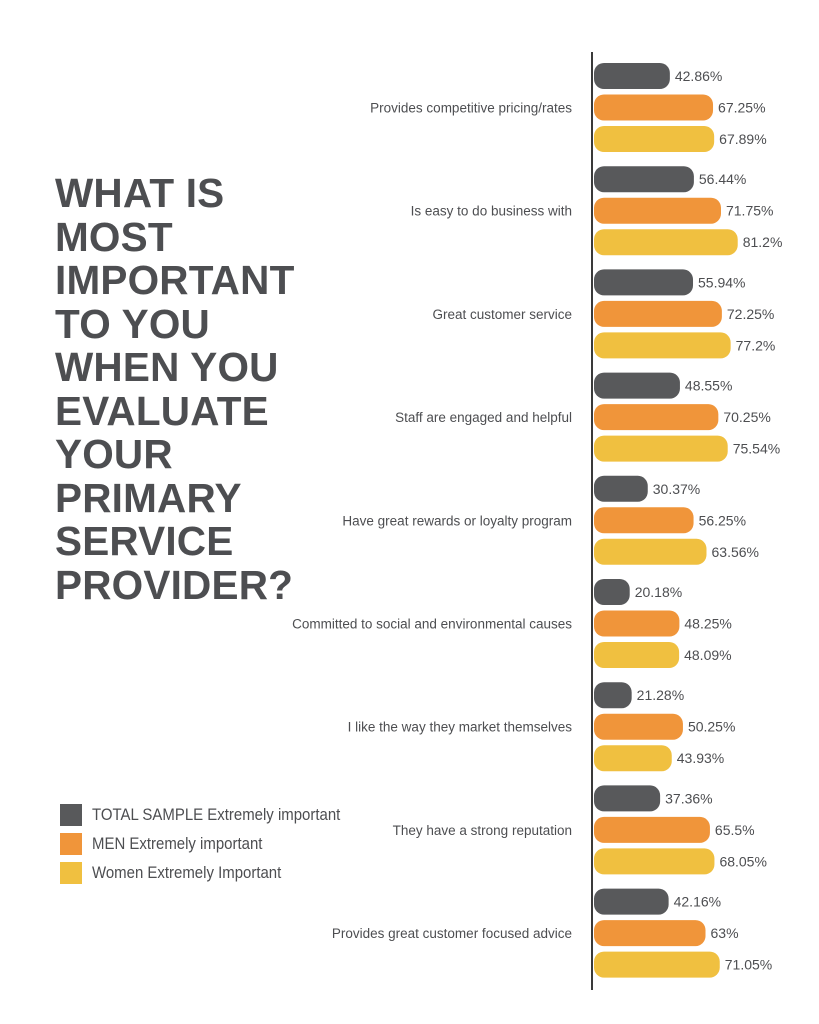 This screenshot has height=1024, width=819. I want to click on category-label: Is easy to do business with, so click(491, 211).